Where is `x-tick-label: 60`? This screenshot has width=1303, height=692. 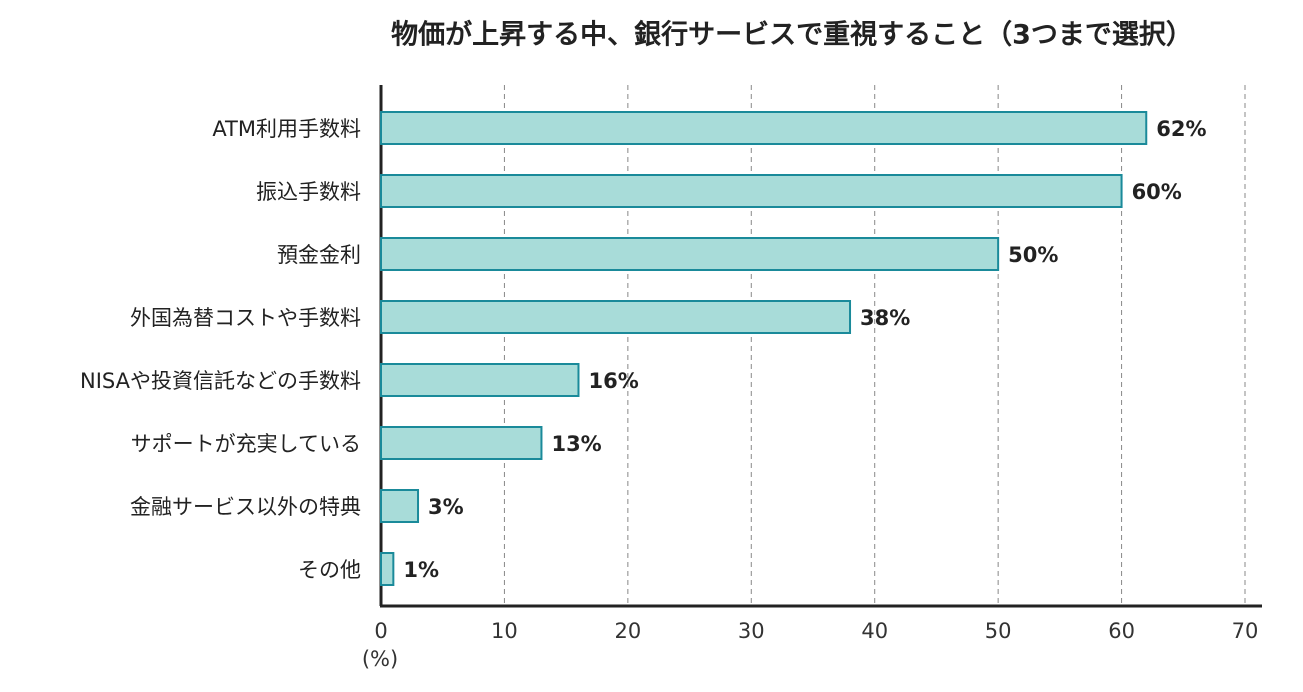 x-tick-label: 60 is located at coordinates (1121, 631).